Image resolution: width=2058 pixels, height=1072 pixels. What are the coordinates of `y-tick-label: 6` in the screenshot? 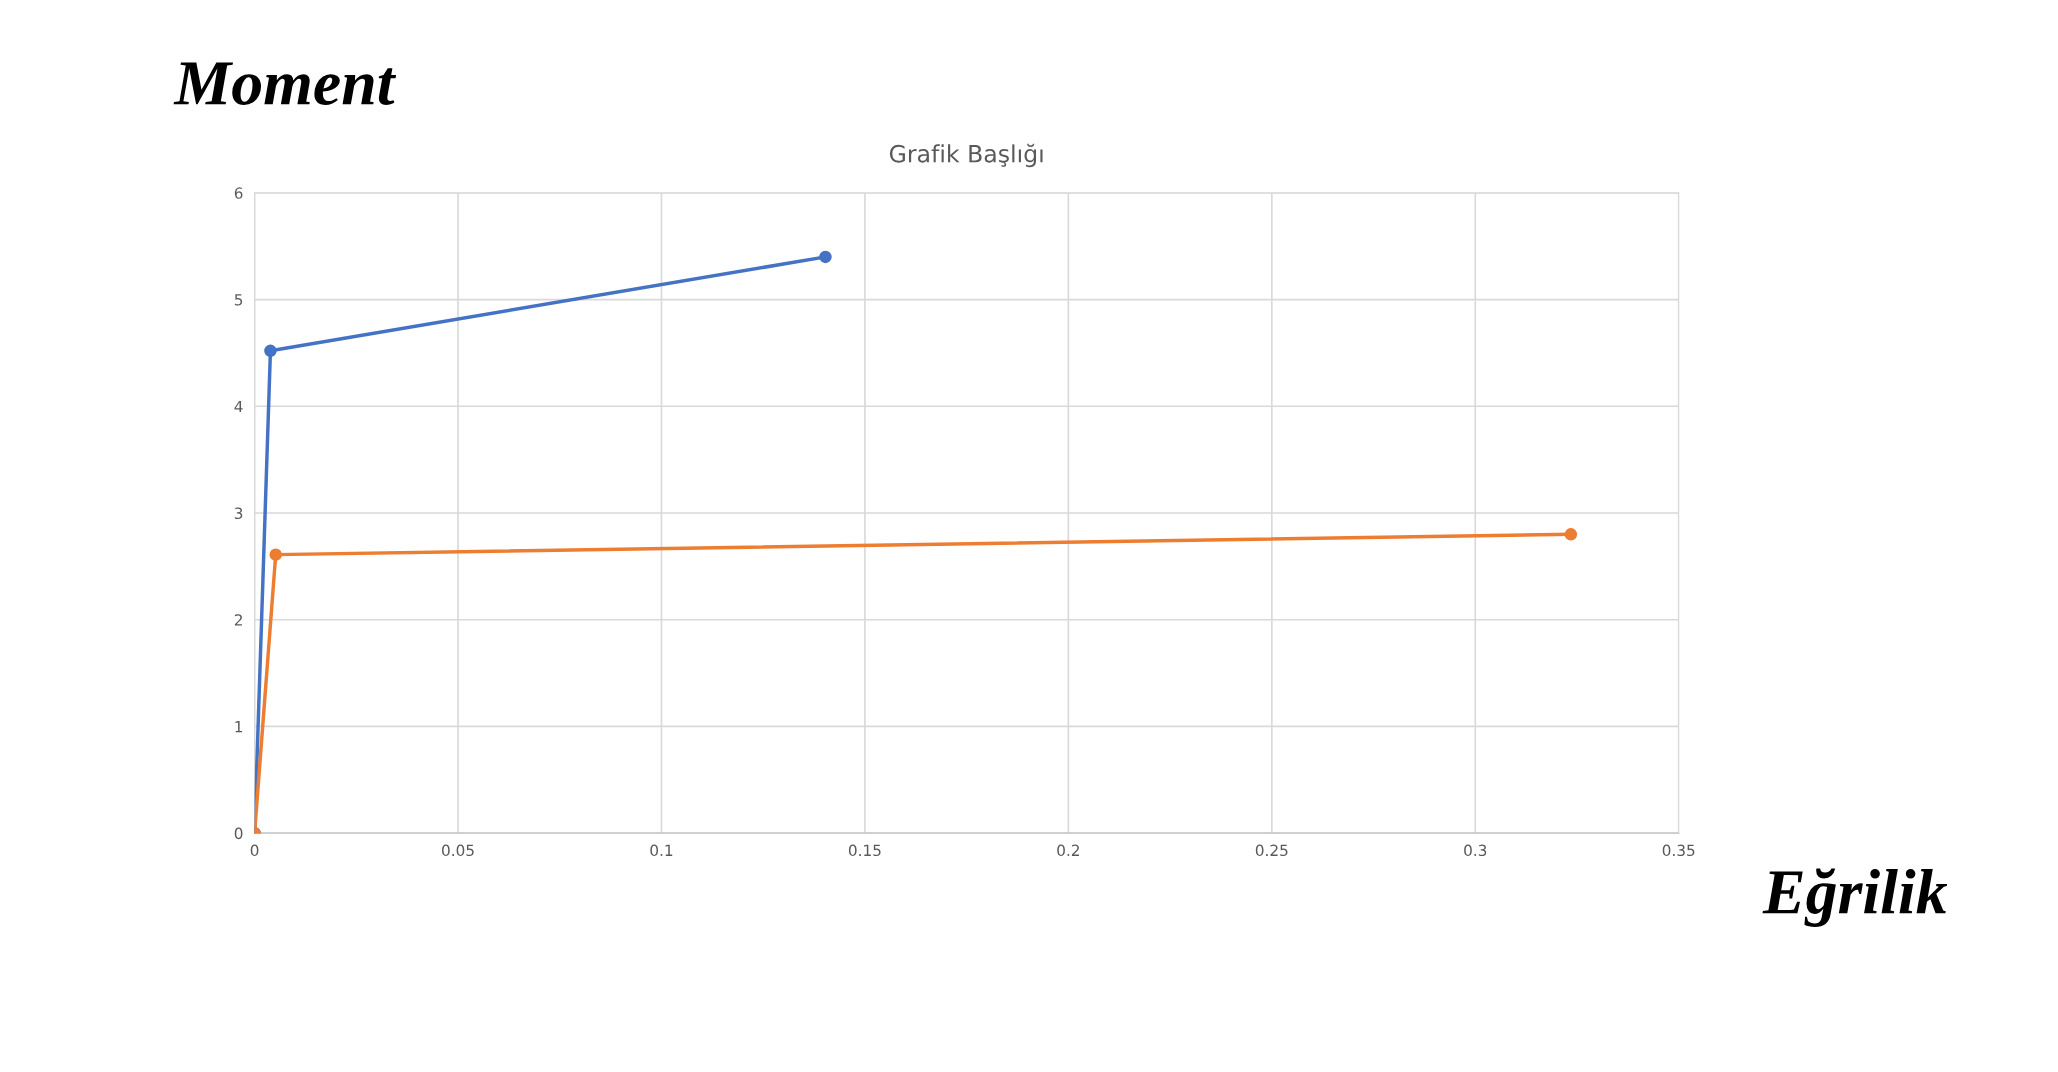 It's located at (238, 193).